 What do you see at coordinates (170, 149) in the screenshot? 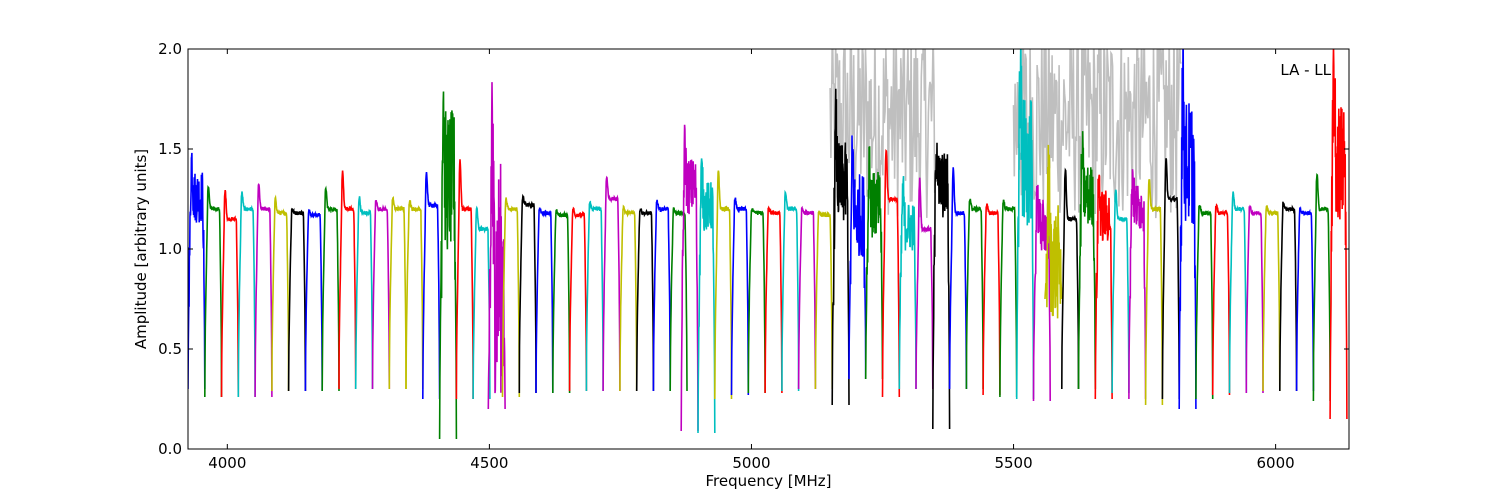
I see `y-tick-label: 1.5` at bounding box center [170, 149].